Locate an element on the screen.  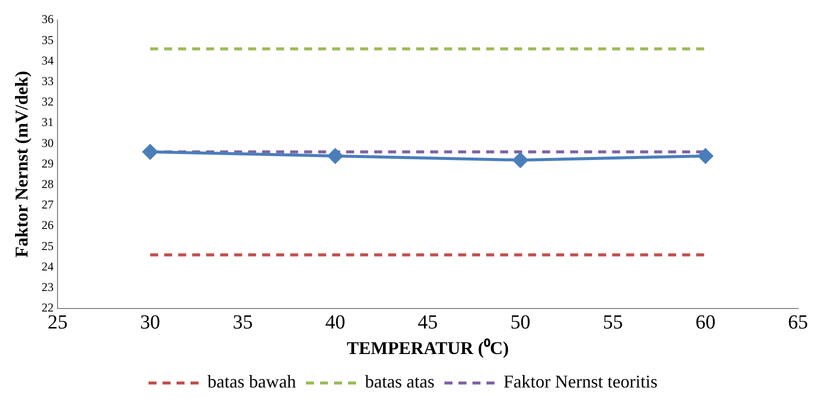
y-tick-label: 31 is located at coordinates (48, 122).